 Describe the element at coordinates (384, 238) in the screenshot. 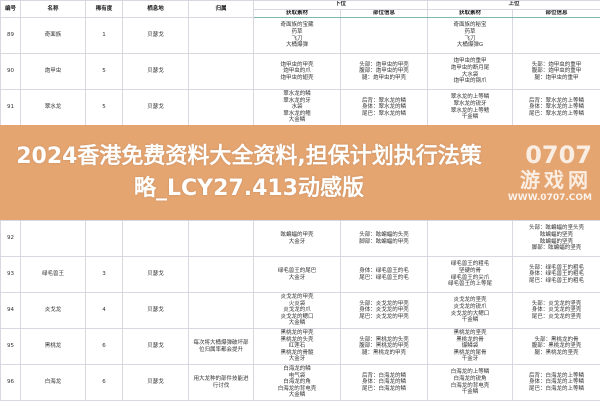

I see `cell-low-parts: 头部：眩蝙蝠的头壳 脚部：眩蝙蝠的甲壳` at that location.